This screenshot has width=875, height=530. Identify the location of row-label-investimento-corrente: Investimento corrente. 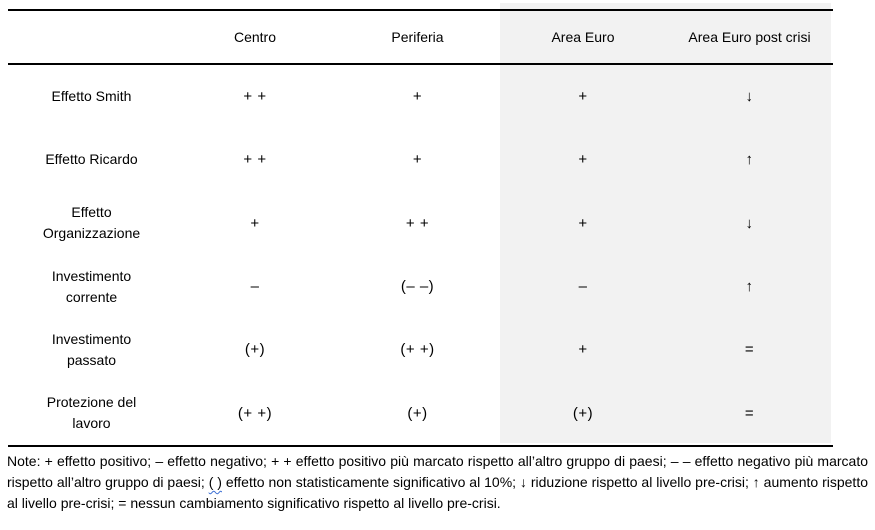
(91, 286).